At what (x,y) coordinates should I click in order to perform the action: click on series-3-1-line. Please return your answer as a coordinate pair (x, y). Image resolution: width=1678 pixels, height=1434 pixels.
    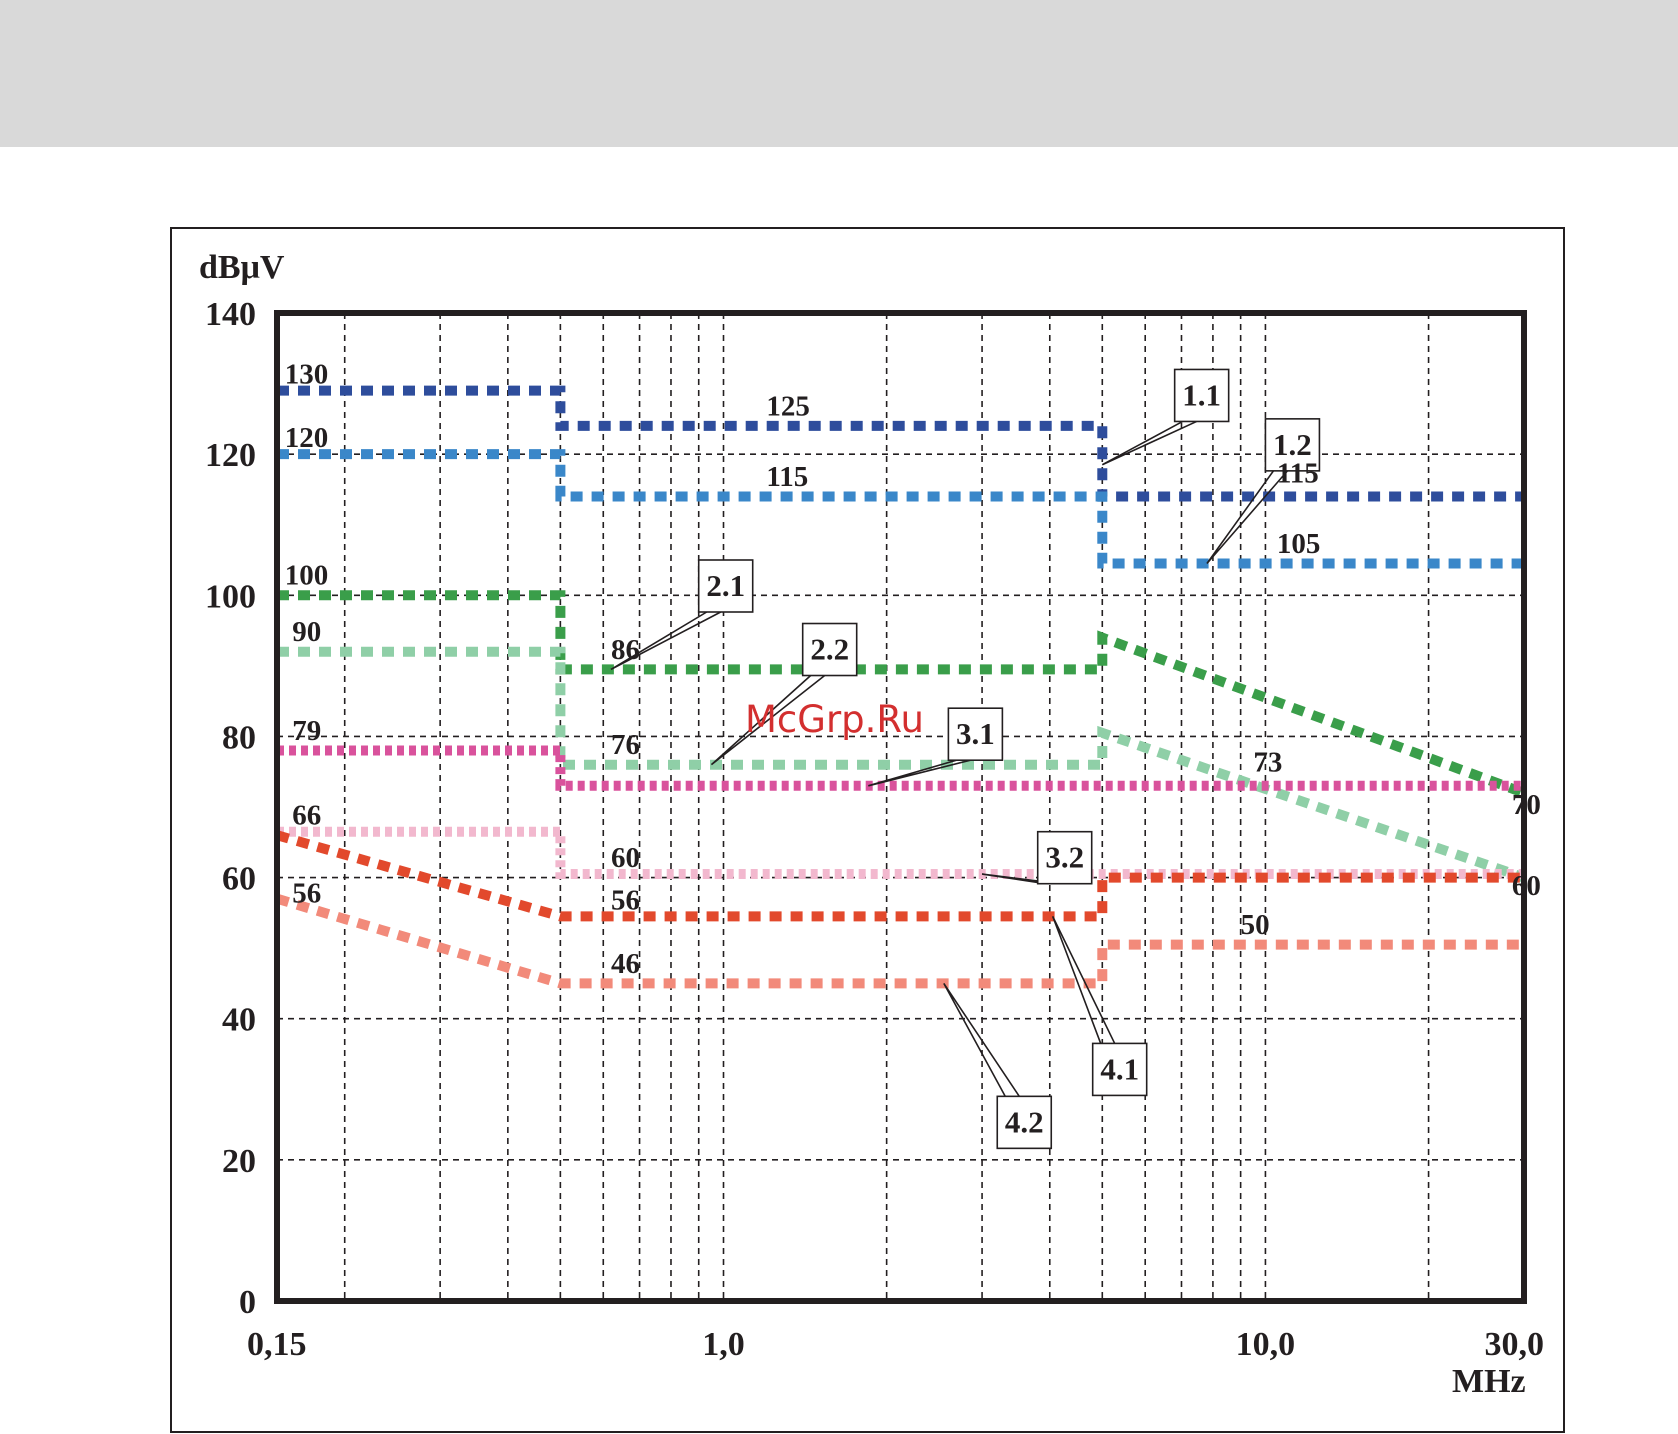
    Looking at the image, I should click on (900, 768).